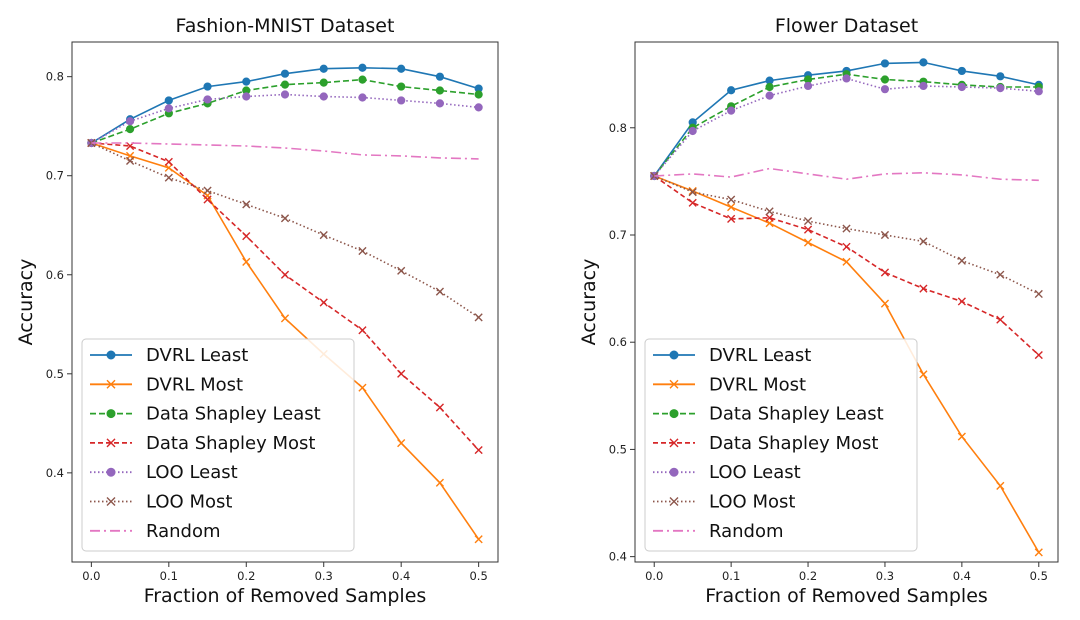 This screenshot has height=620, width=1080. I want to click on y-axis-label: Accuracy, so click(589, 302).